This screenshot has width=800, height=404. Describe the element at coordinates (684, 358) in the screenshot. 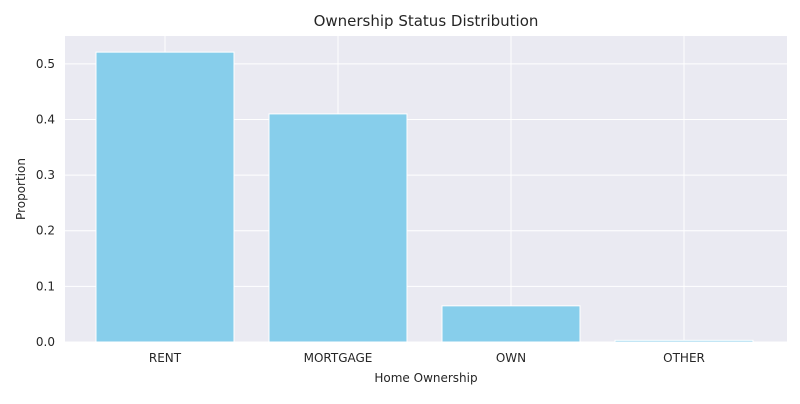

I see `x-tick-label: OTHER` at that location.